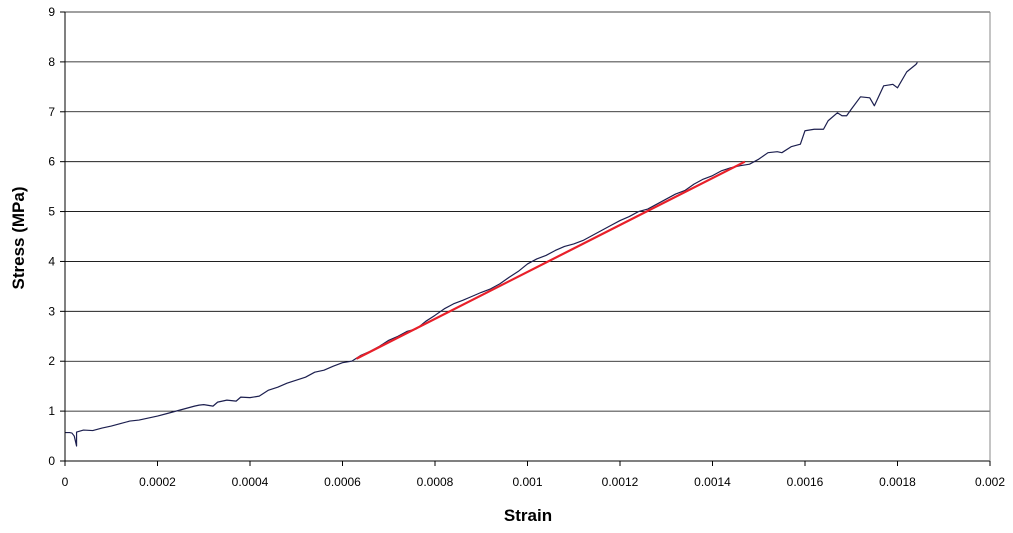 This screenshot has height=533, width=1013. Describe the element at coordinates (527, 482) in the screenshot. I see `x-tick-label: 0.001` at that location.